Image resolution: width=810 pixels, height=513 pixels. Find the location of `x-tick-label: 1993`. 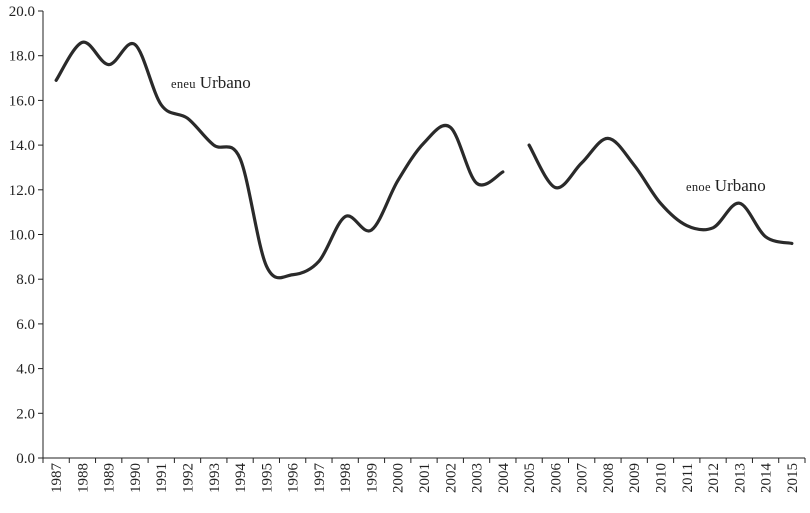

x-tick-label: 1993 is located at coordinates (215, 478).